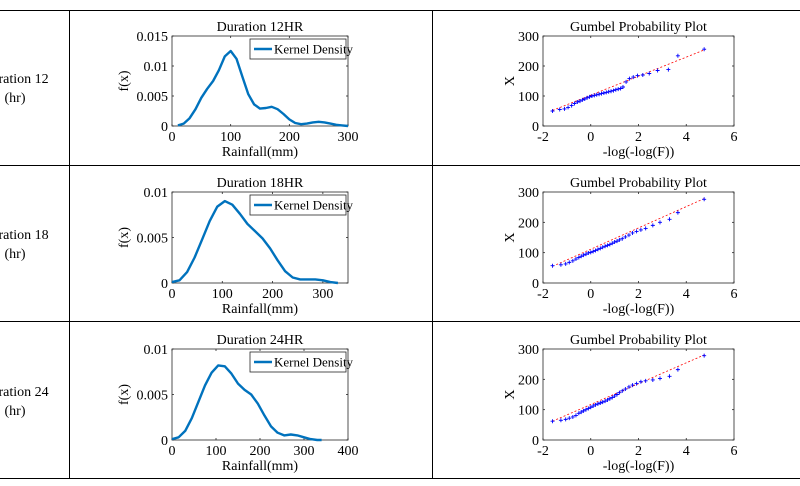  I want to click on legend: Kernel Density, so click(301, 362).